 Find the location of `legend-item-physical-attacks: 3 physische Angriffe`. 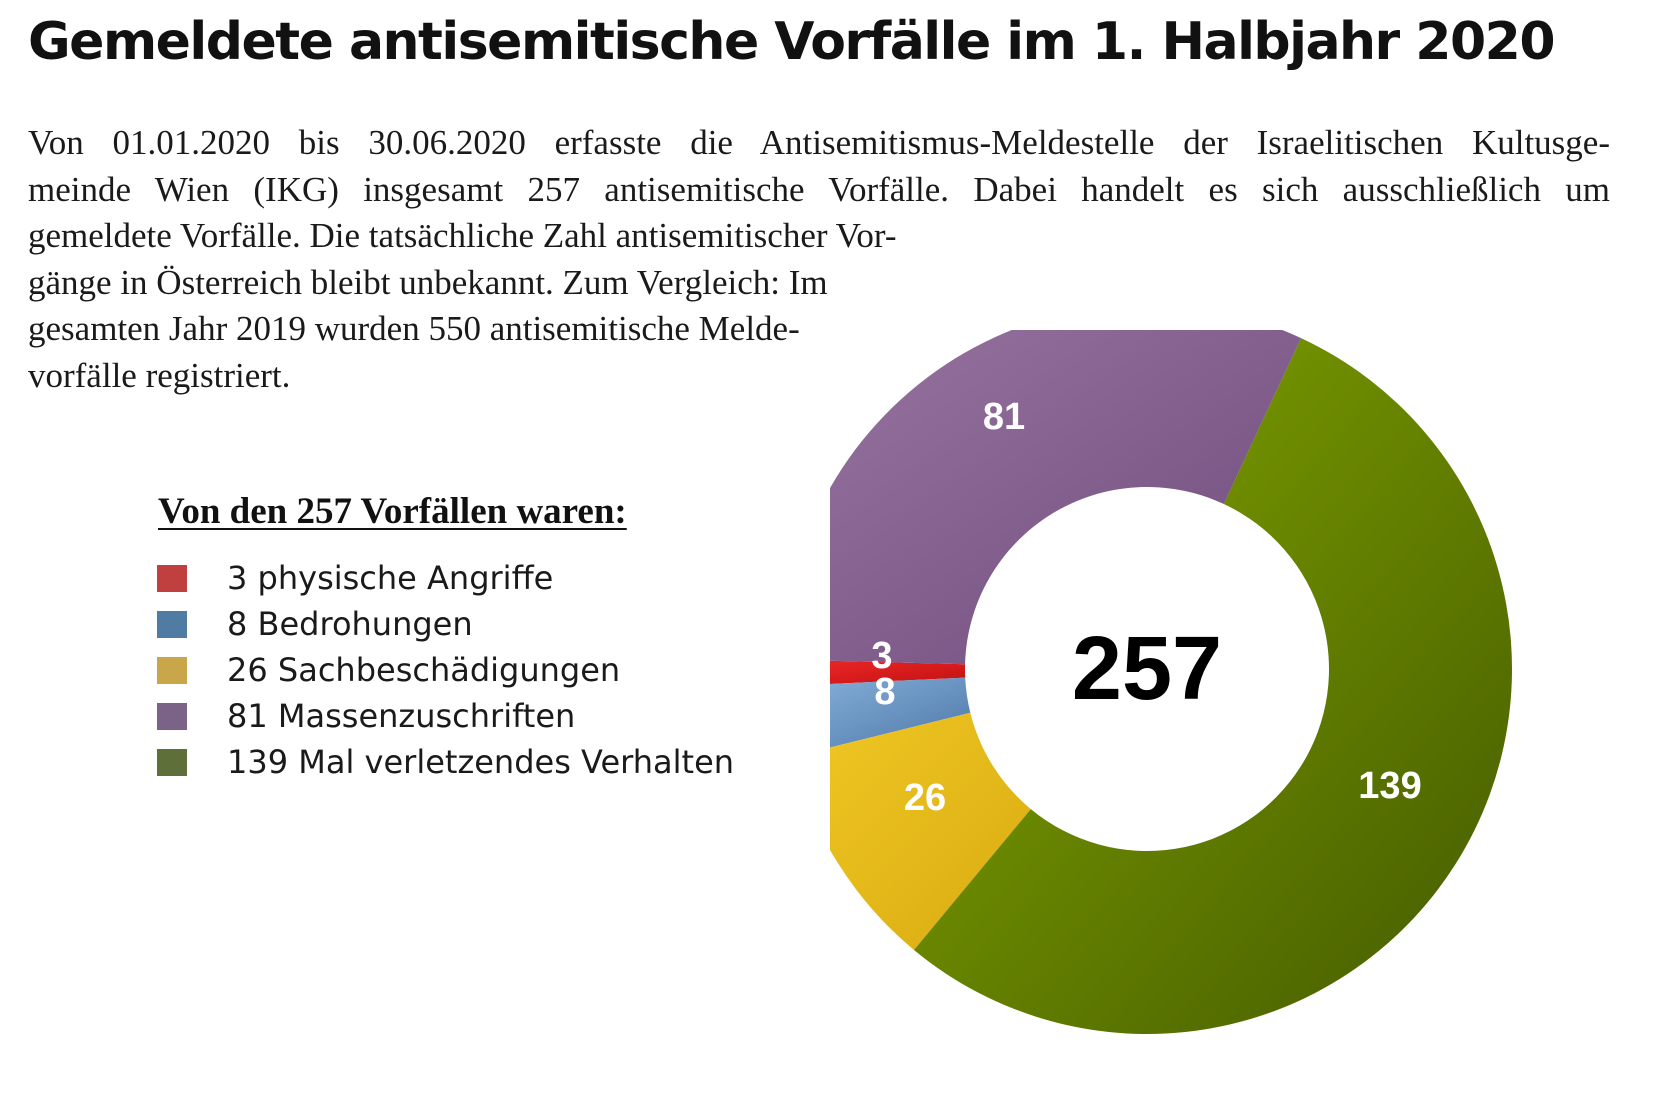

legend-item-physical-attacks: 3 physische Angriffe is located at coordinates (445, 578).